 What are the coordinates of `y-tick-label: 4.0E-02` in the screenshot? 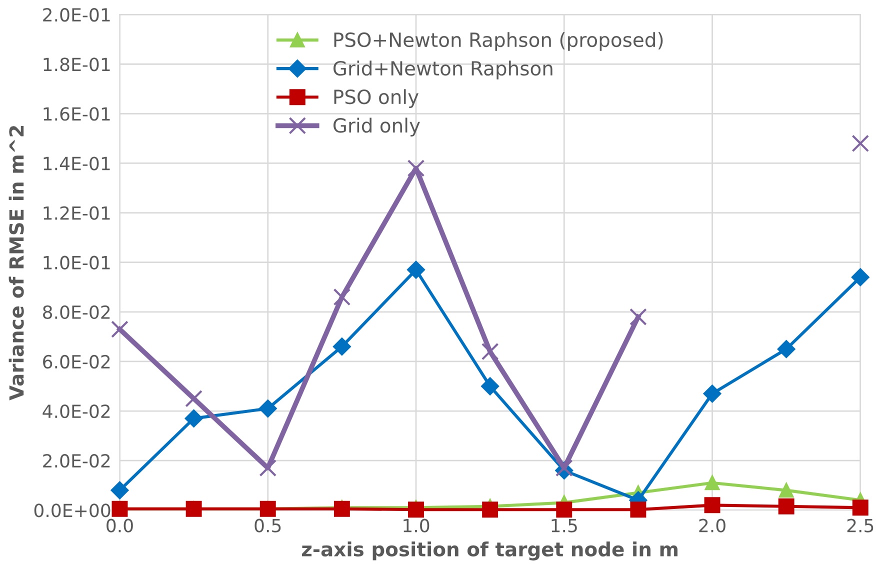 It's located at (76, 411).